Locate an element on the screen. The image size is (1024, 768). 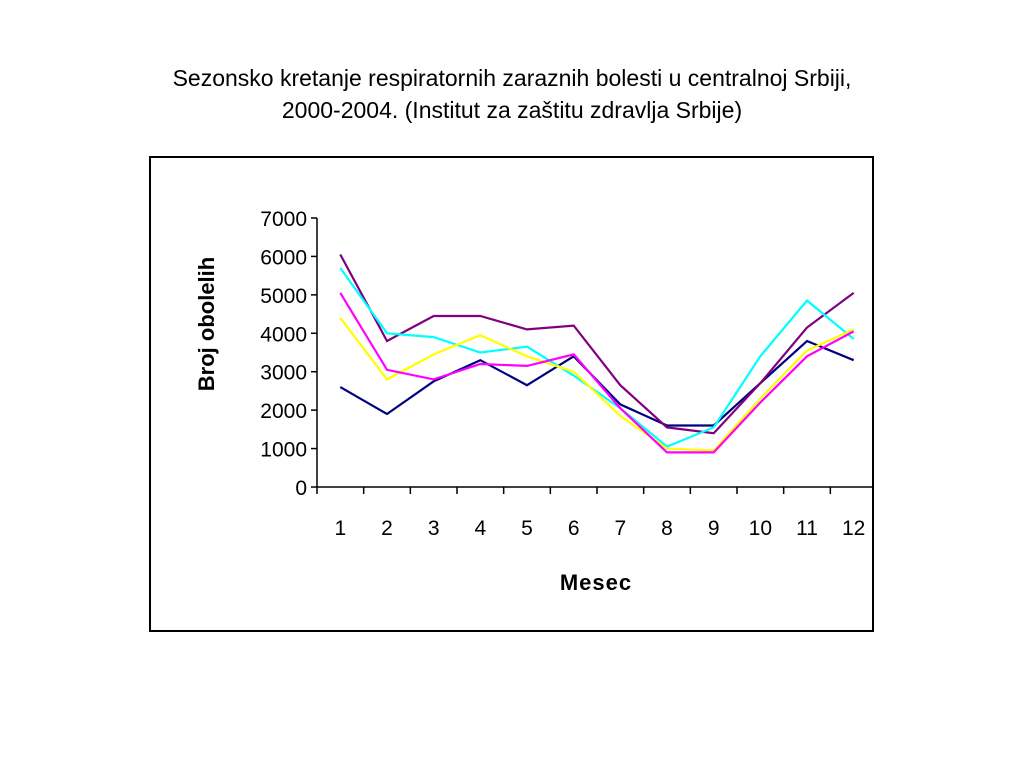
y-tick-label: 3000 is located at coordinates (283, 373).